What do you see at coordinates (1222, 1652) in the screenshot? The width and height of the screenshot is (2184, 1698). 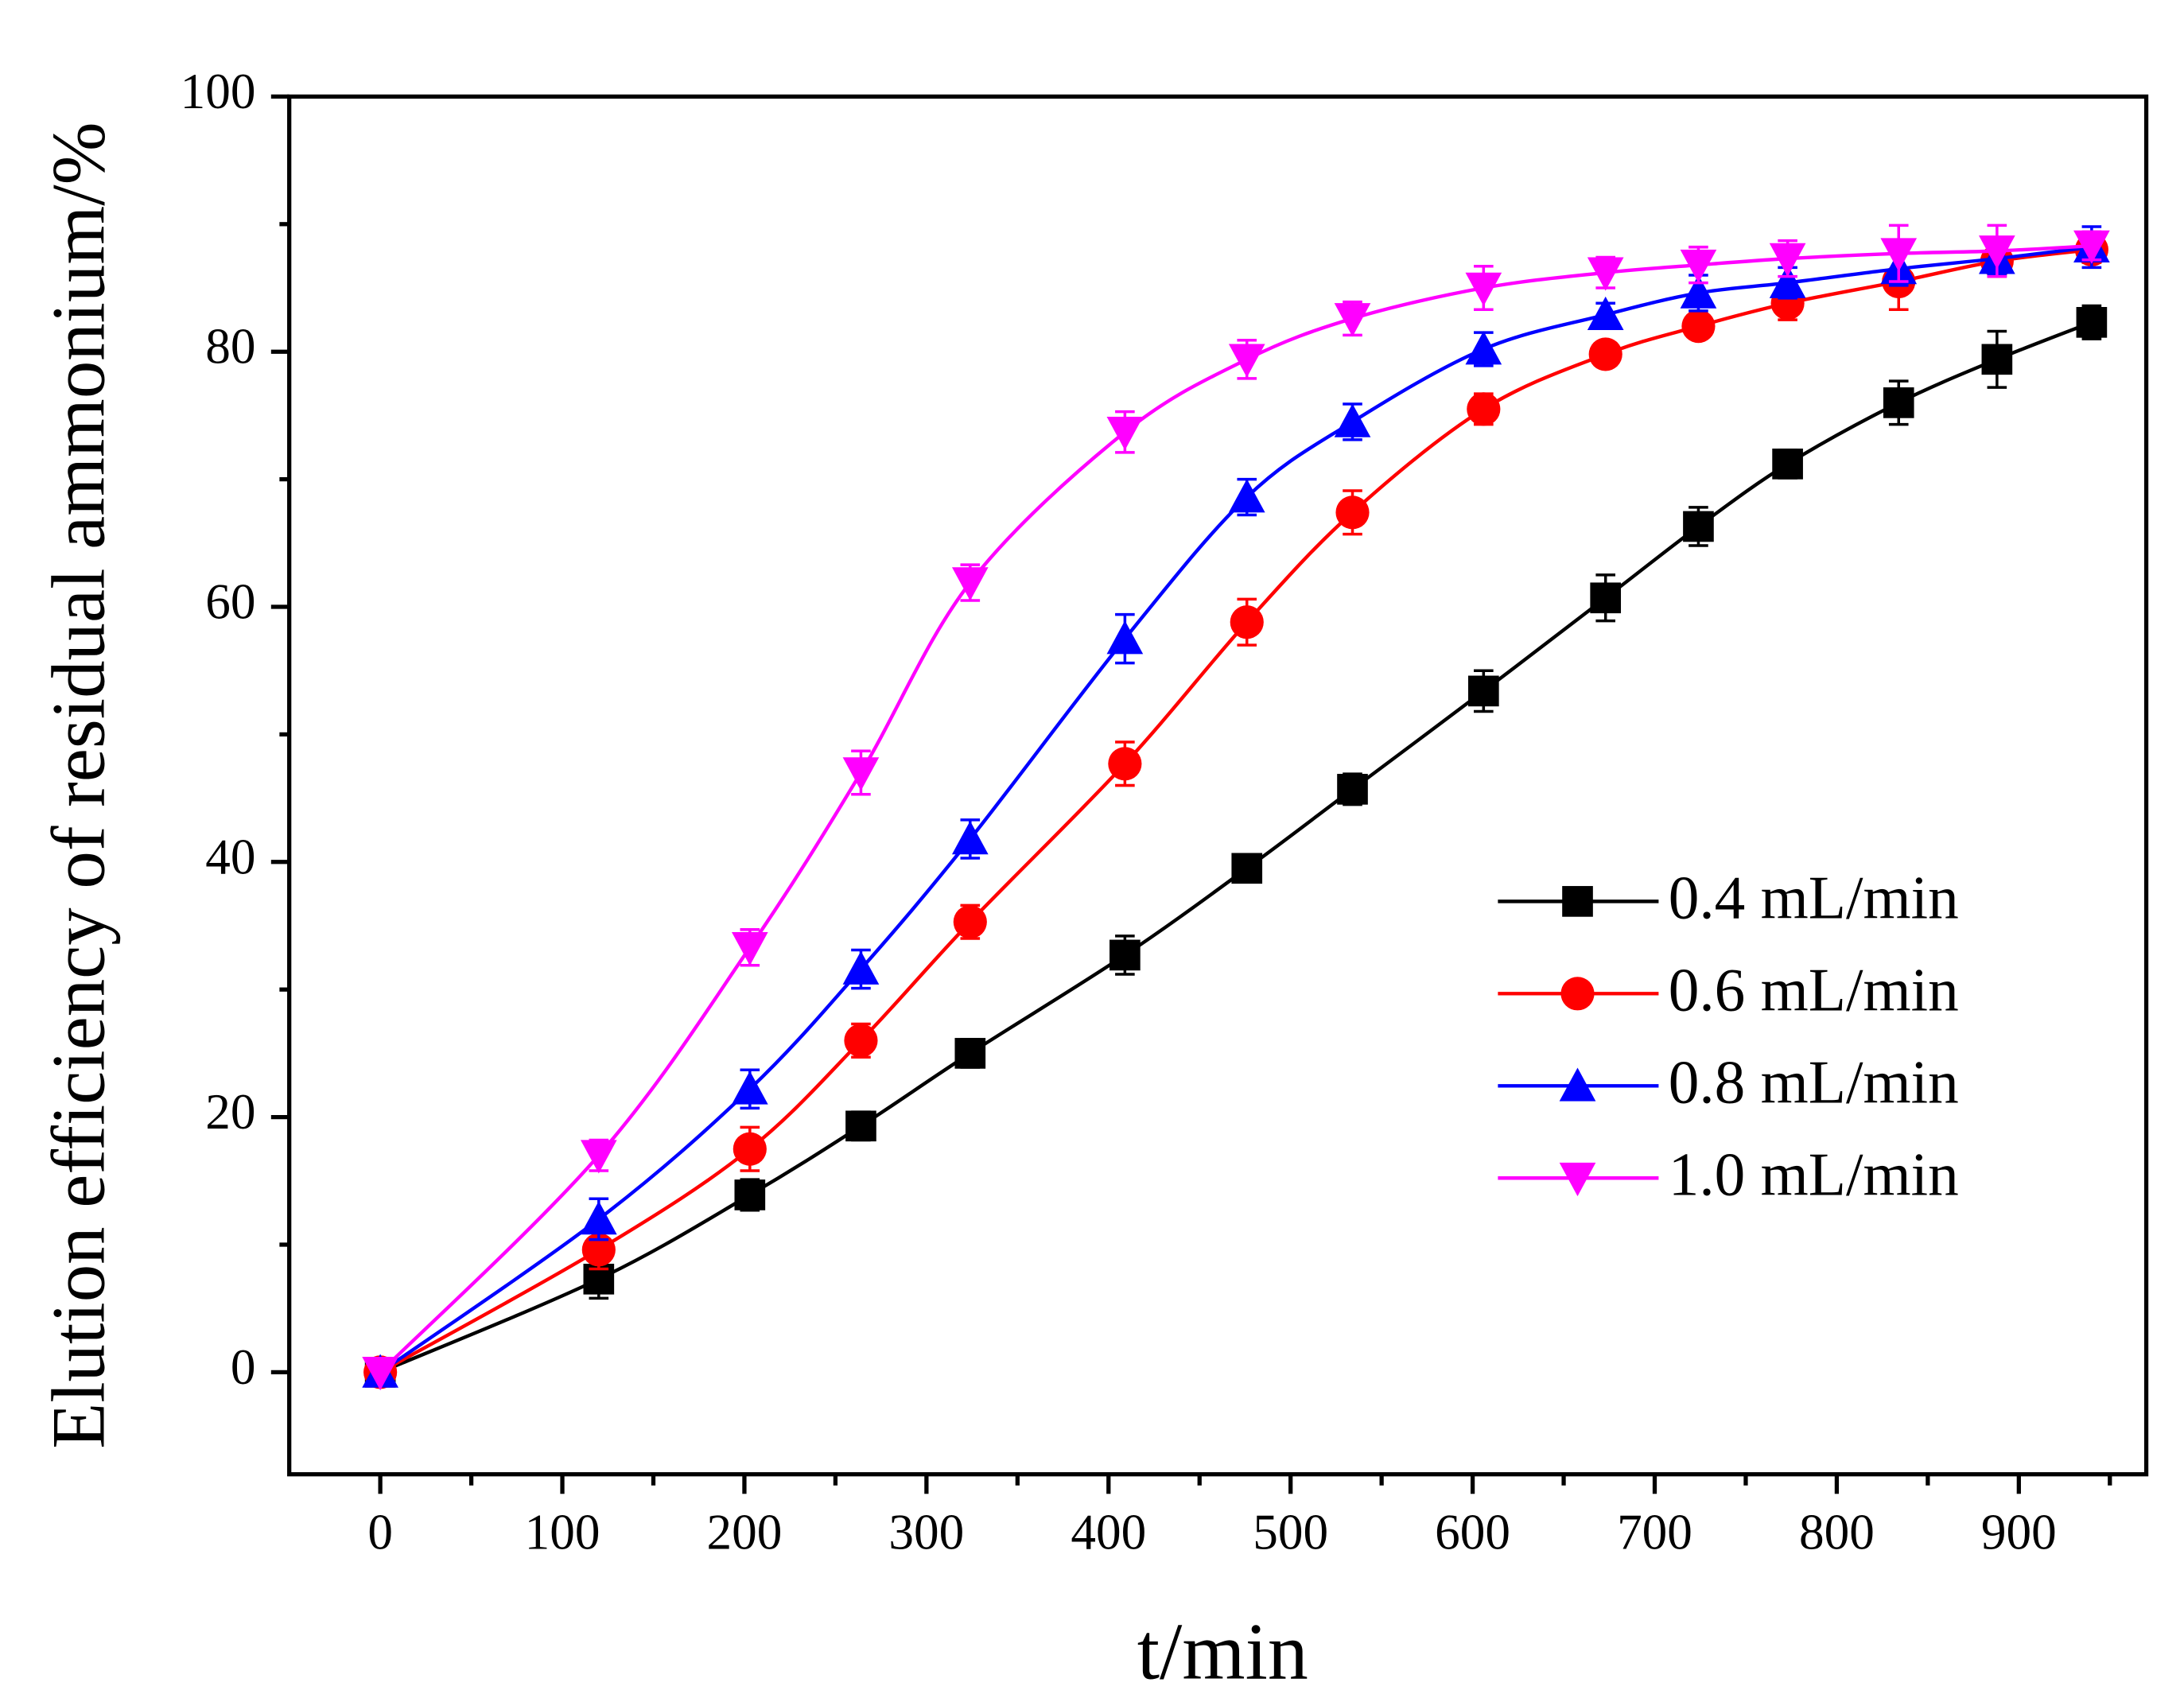 I see `x-axis-label: t/min` at bounding box center [1222, 1652].